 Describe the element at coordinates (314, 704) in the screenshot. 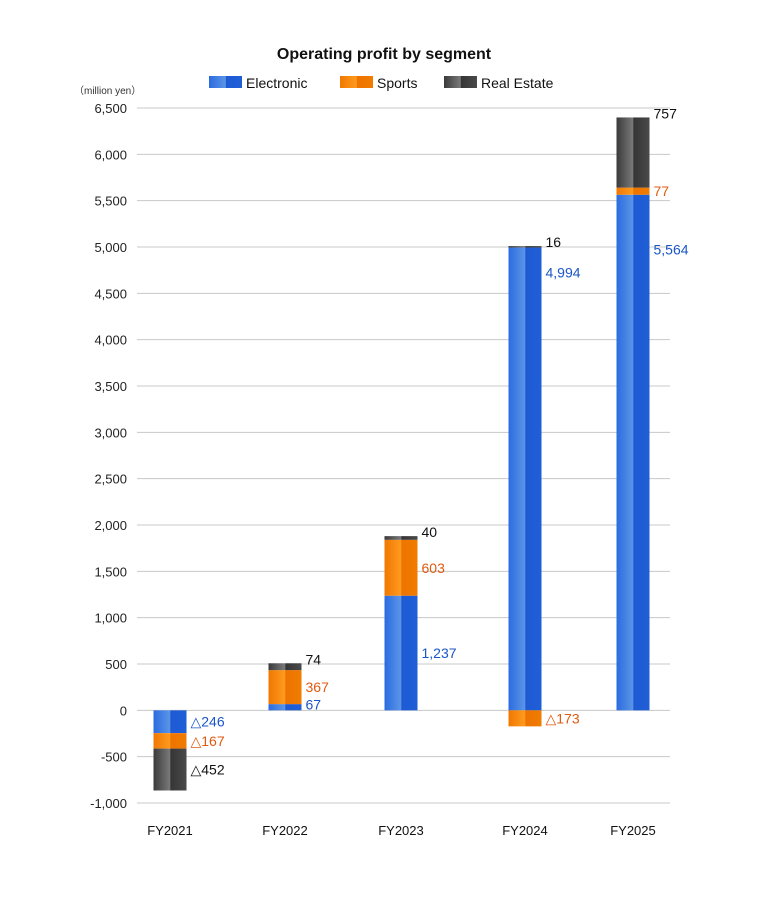

I see `data-label-electronic: 67` at that location.